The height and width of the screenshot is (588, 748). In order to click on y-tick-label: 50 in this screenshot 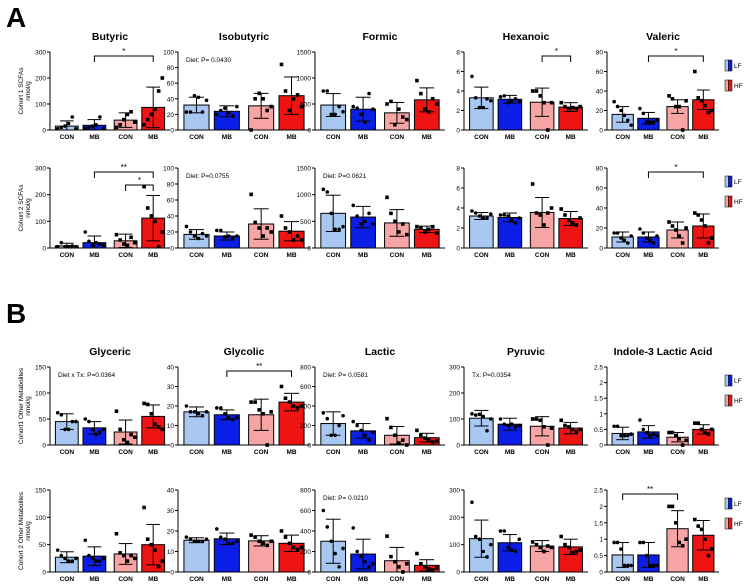, I will do `click(43, 420)`.